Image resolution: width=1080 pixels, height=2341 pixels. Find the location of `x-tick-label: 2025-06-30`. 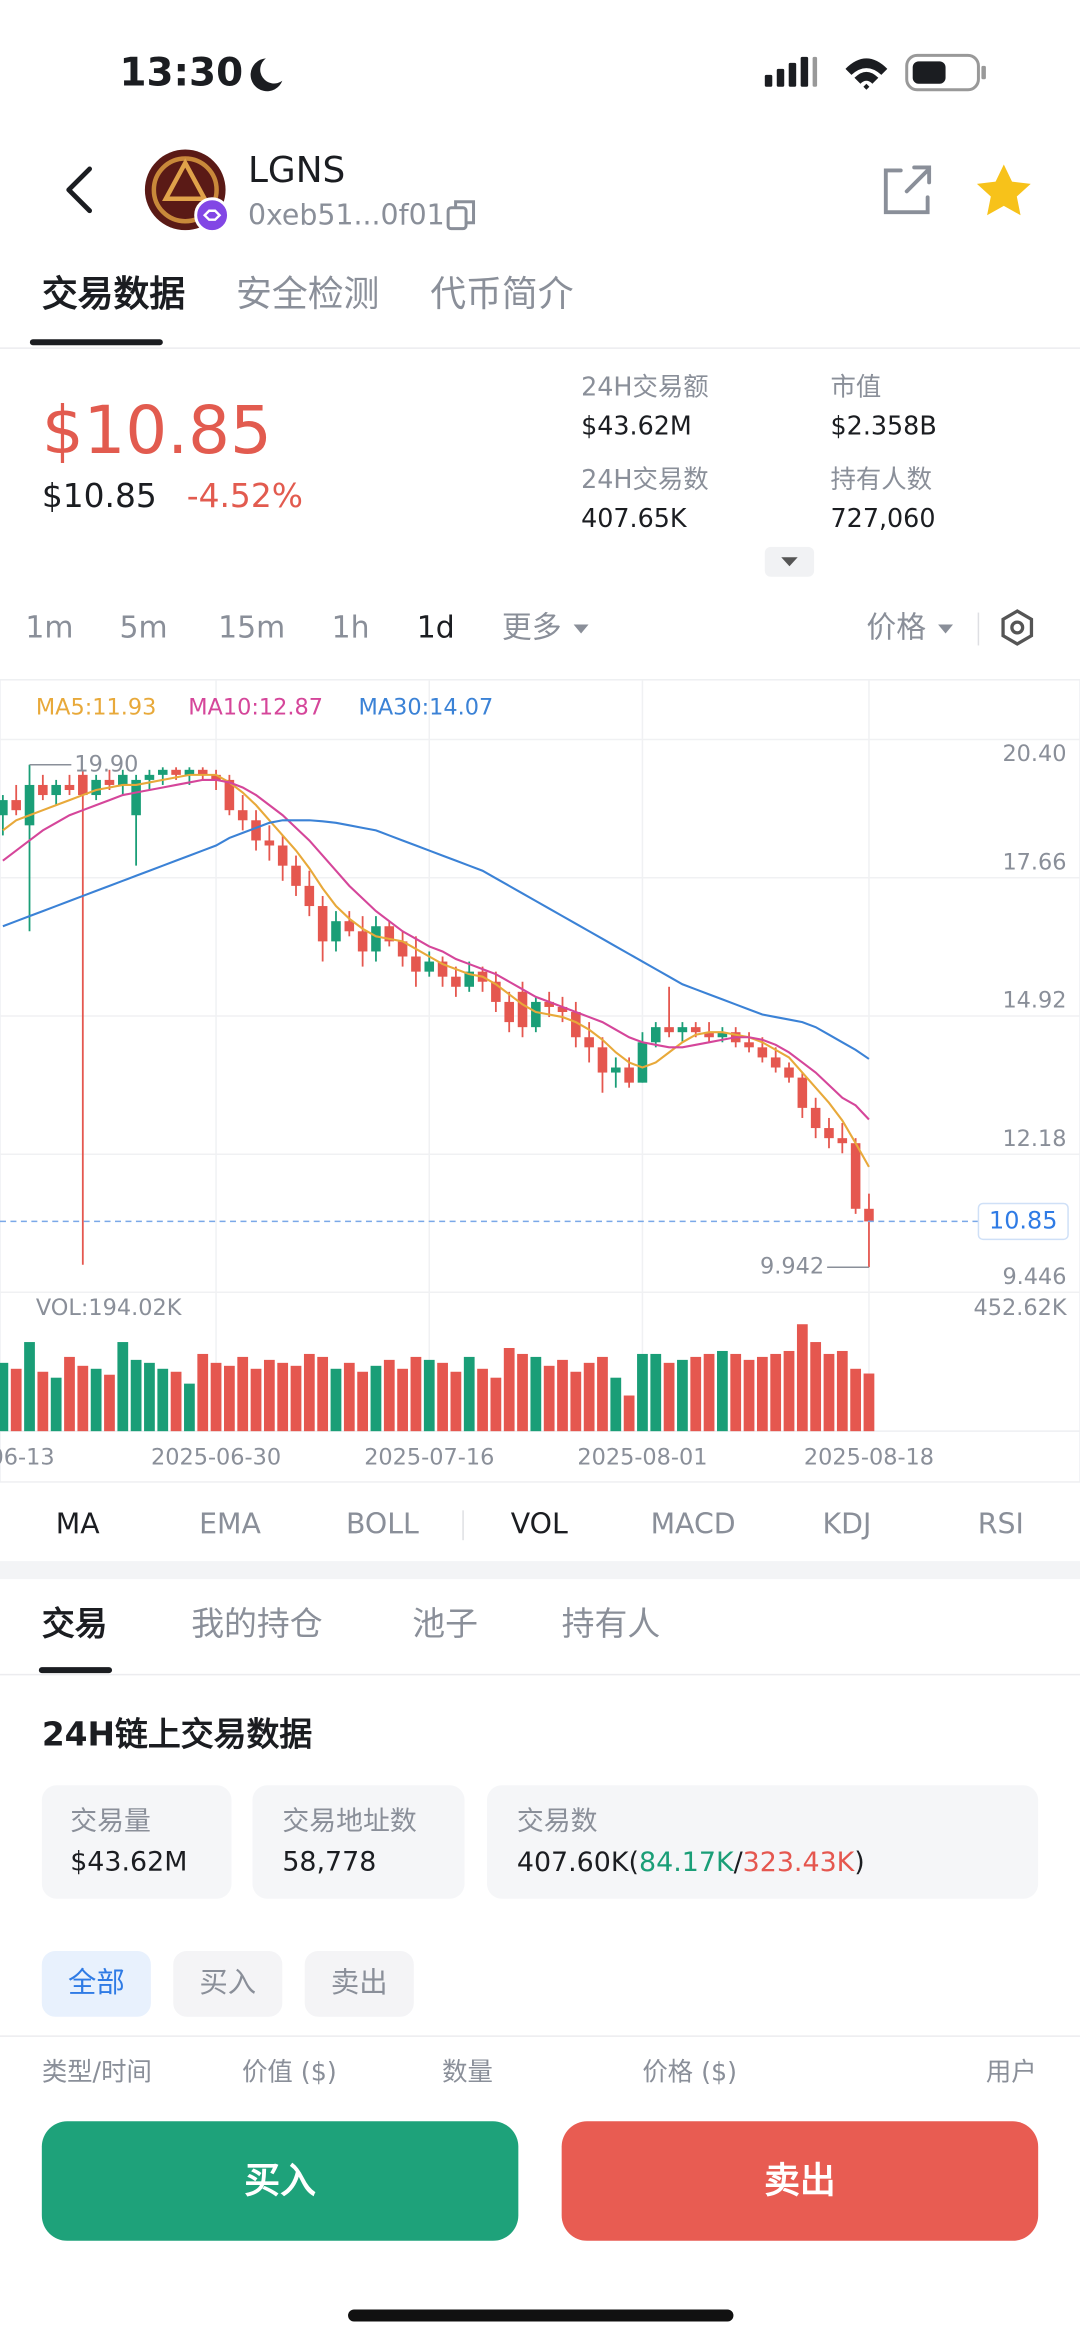

x-tick-label: 2025-06-30 is located at coordinates (216, 1458).